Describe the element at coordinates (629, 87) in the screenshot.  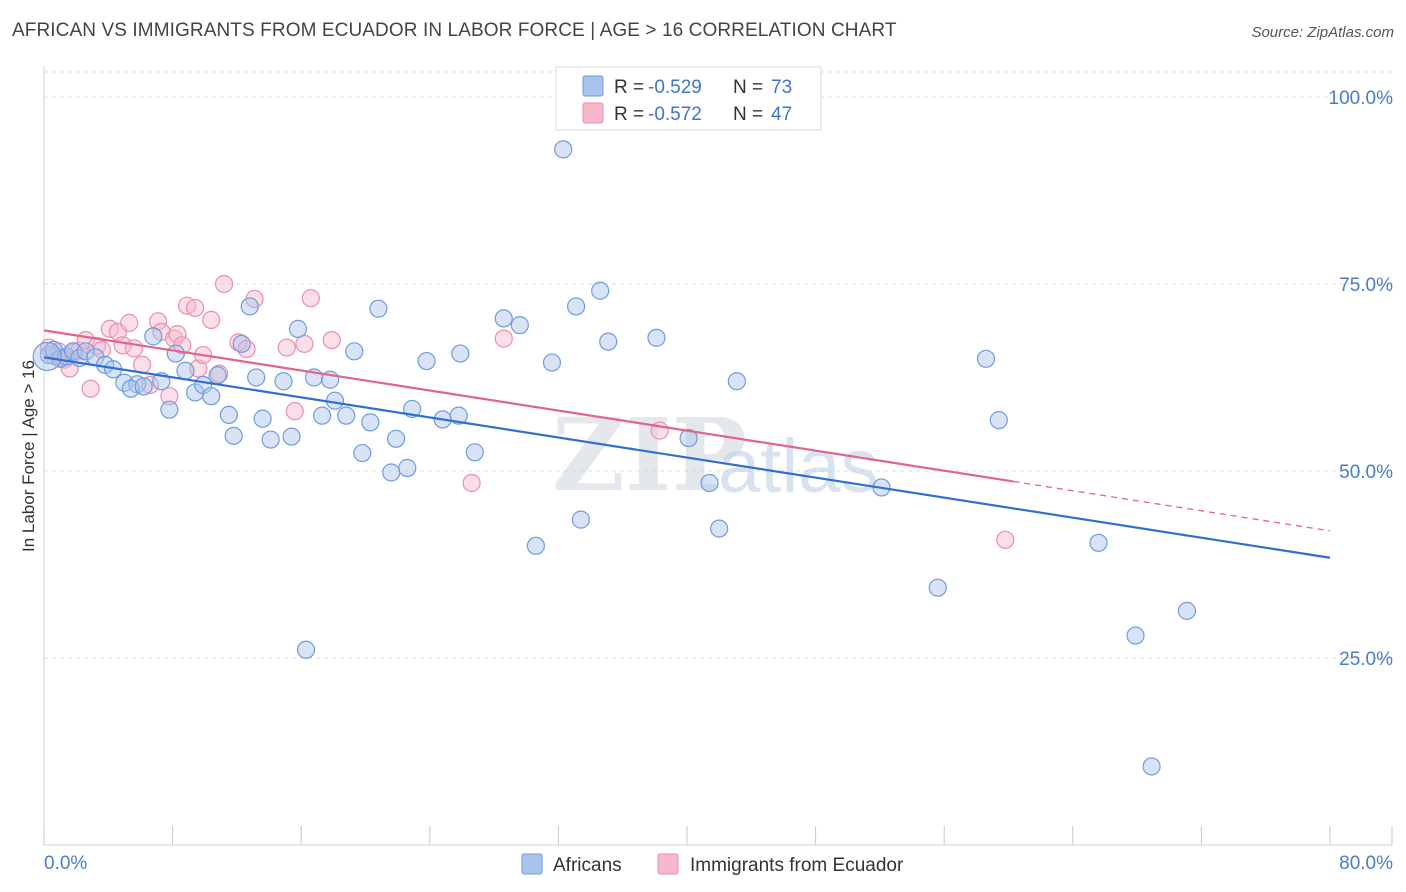
I see `legend-r-label-africans: R =` at that location.